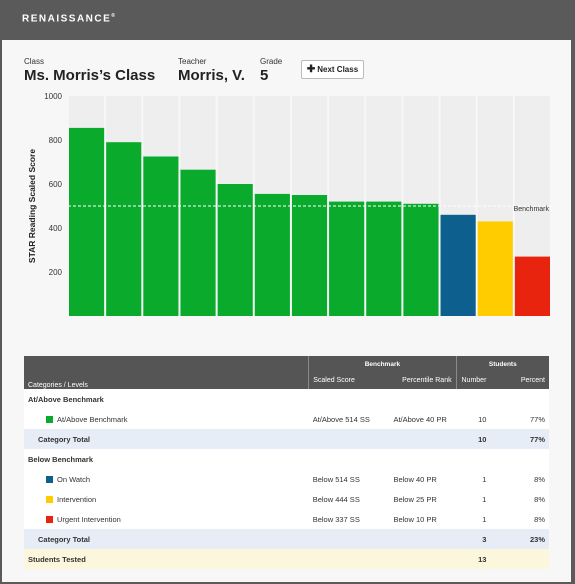 This screenshot has width=575, height=584. What do you see at coordinates (264, 75) in the screenshot?
I see `grade-value: 5` at bounding box center [264, 75].